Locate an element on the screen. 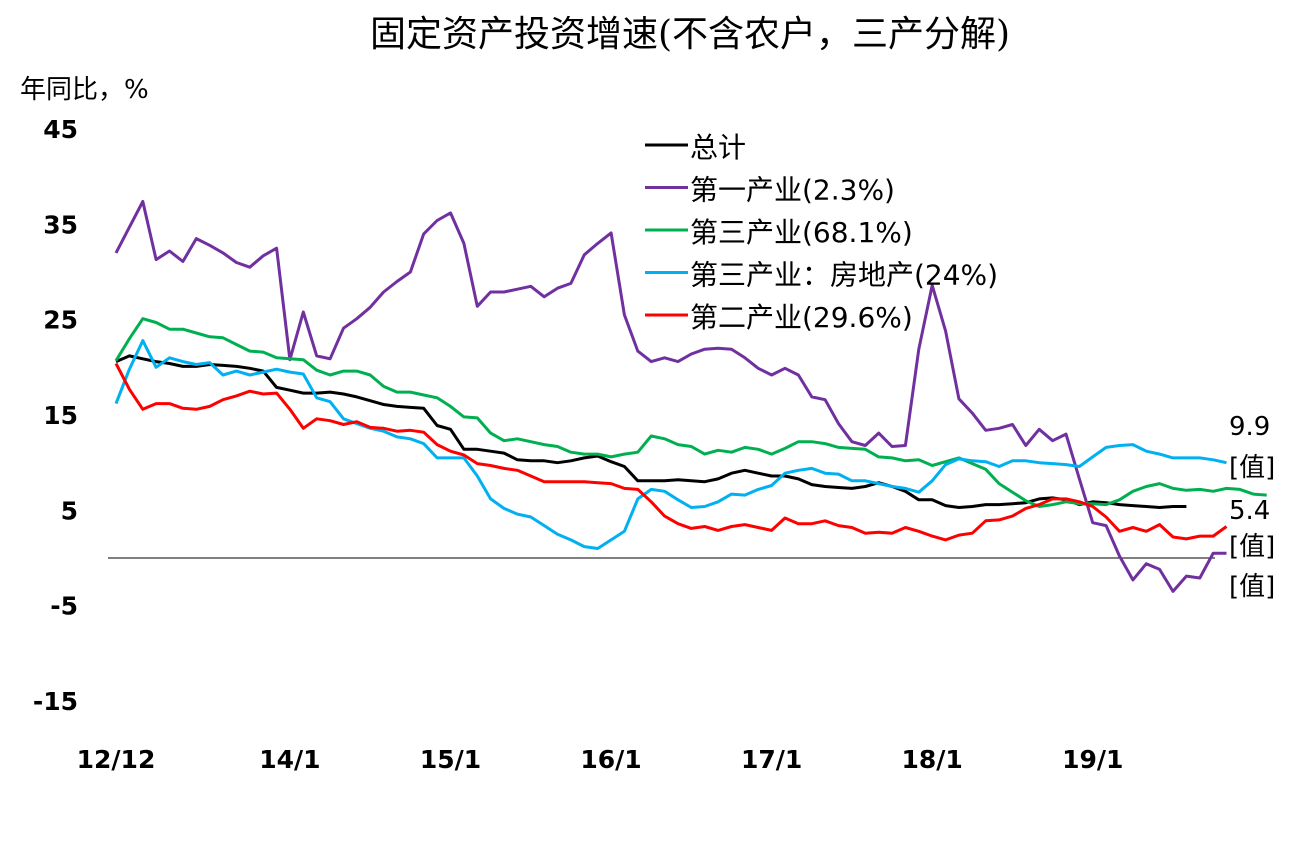  y-axis-ticks: 45 35 25 15 5 -5 -15 is located at coordinates (55, 415).